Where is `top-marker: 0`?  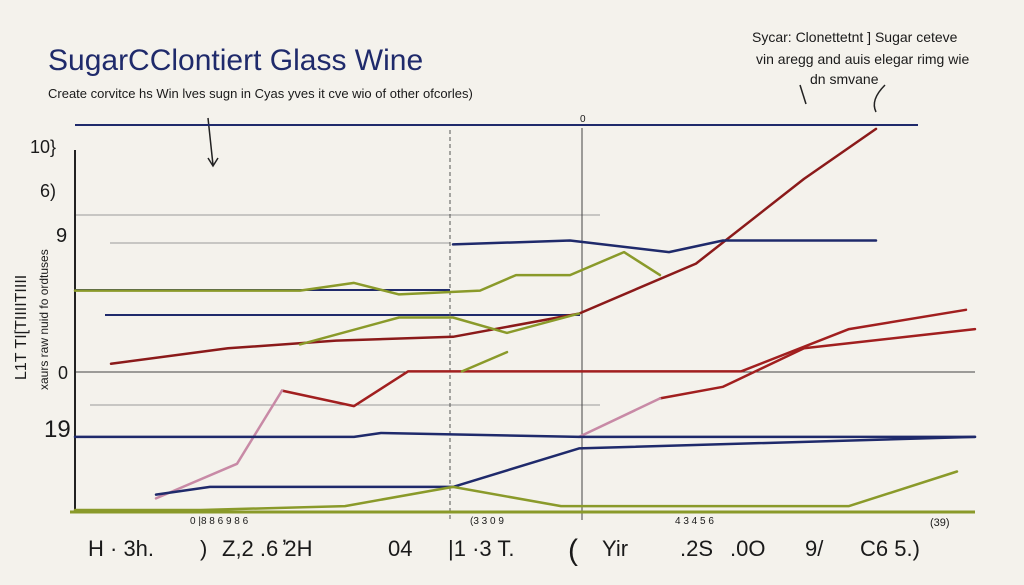
top-marker: 0 is located at coordinates (583, 119).